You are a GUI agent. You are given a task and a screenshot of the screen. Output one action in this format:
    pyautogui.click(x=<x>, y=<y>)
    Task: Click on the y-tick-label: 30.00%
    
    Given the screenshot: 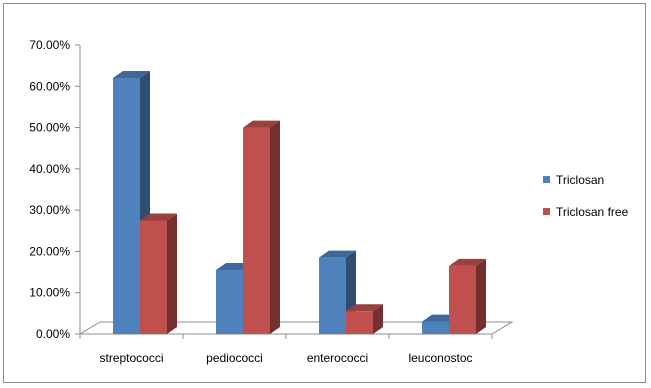 What is the action you would take?
    pyautogui.click(x=49, y=210)
    